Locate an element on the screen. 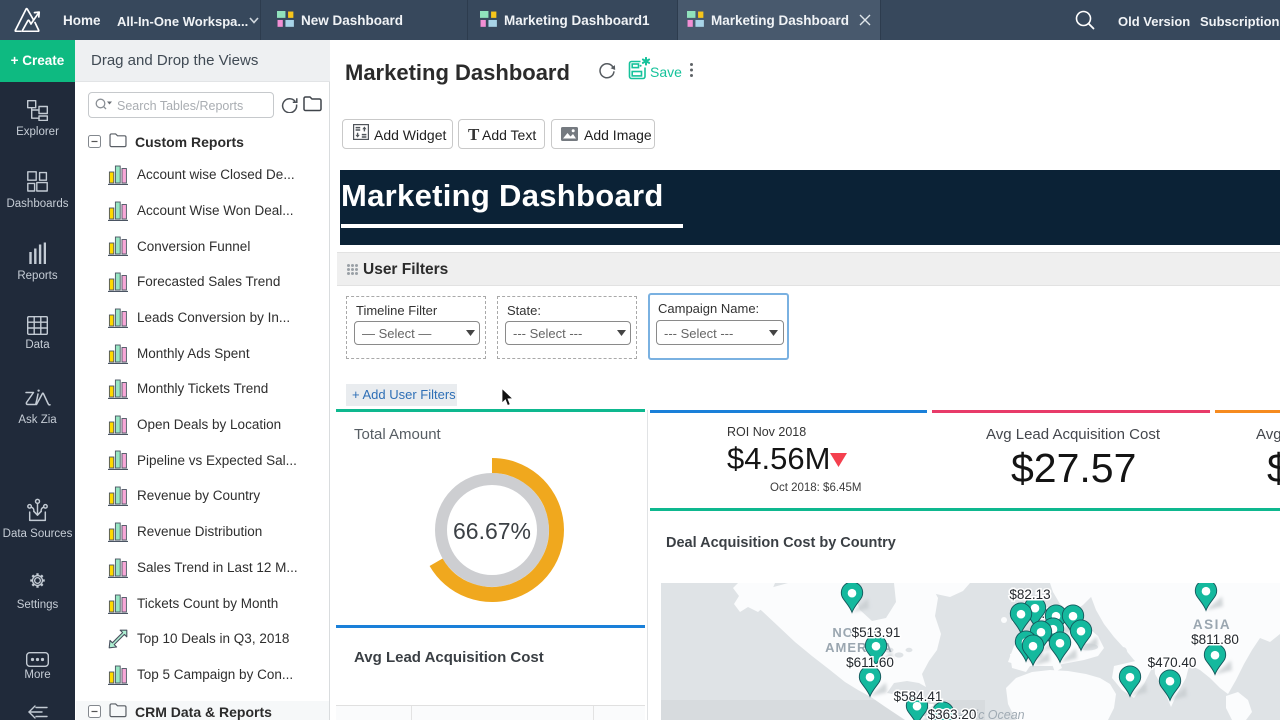  svg-text: $811.80 is located at coordinates (1215, 639).